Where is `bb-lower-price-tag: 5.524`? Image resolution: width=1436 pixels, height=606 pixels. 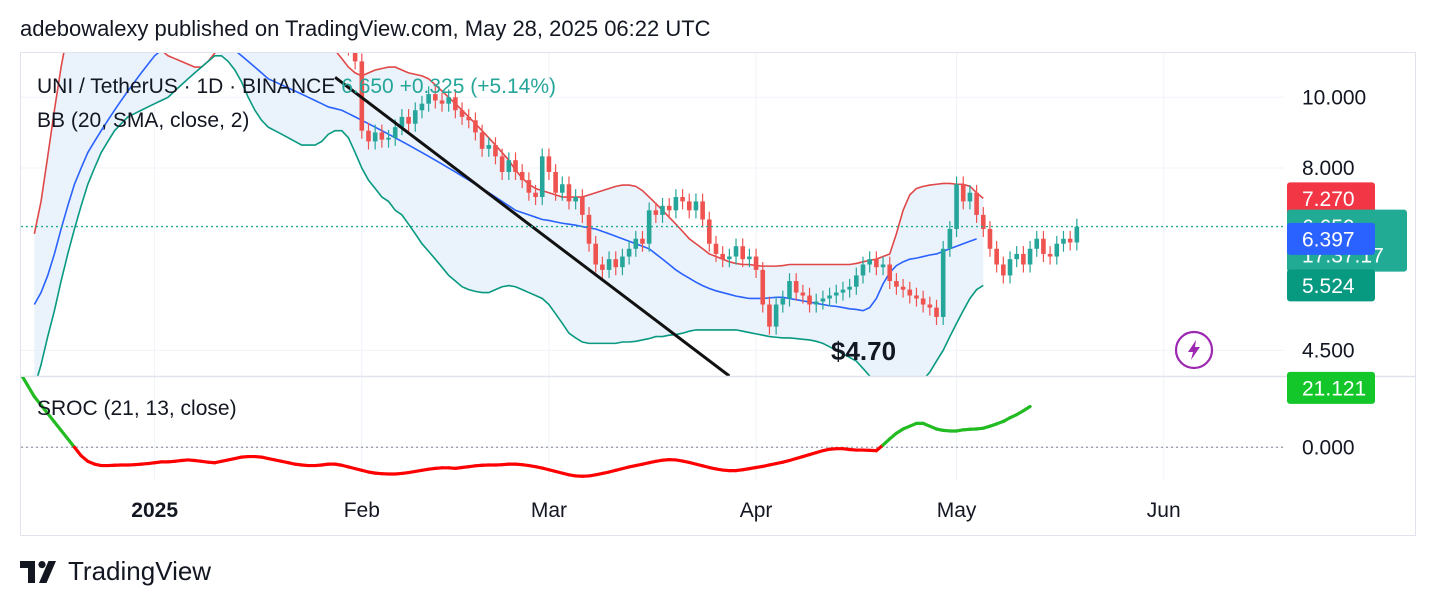
bb-lower-price-tag: 5.524 is located at coordinates (1331, 285).